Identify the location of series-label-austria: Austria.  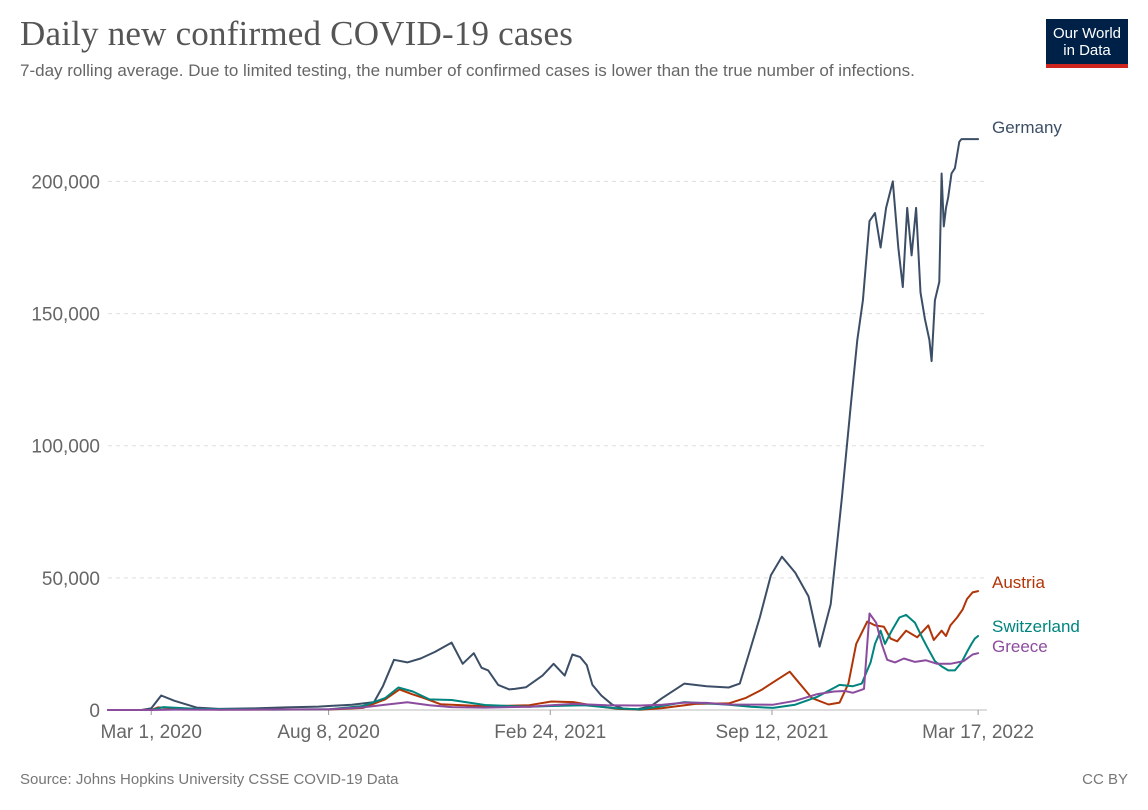
(1018, 582).